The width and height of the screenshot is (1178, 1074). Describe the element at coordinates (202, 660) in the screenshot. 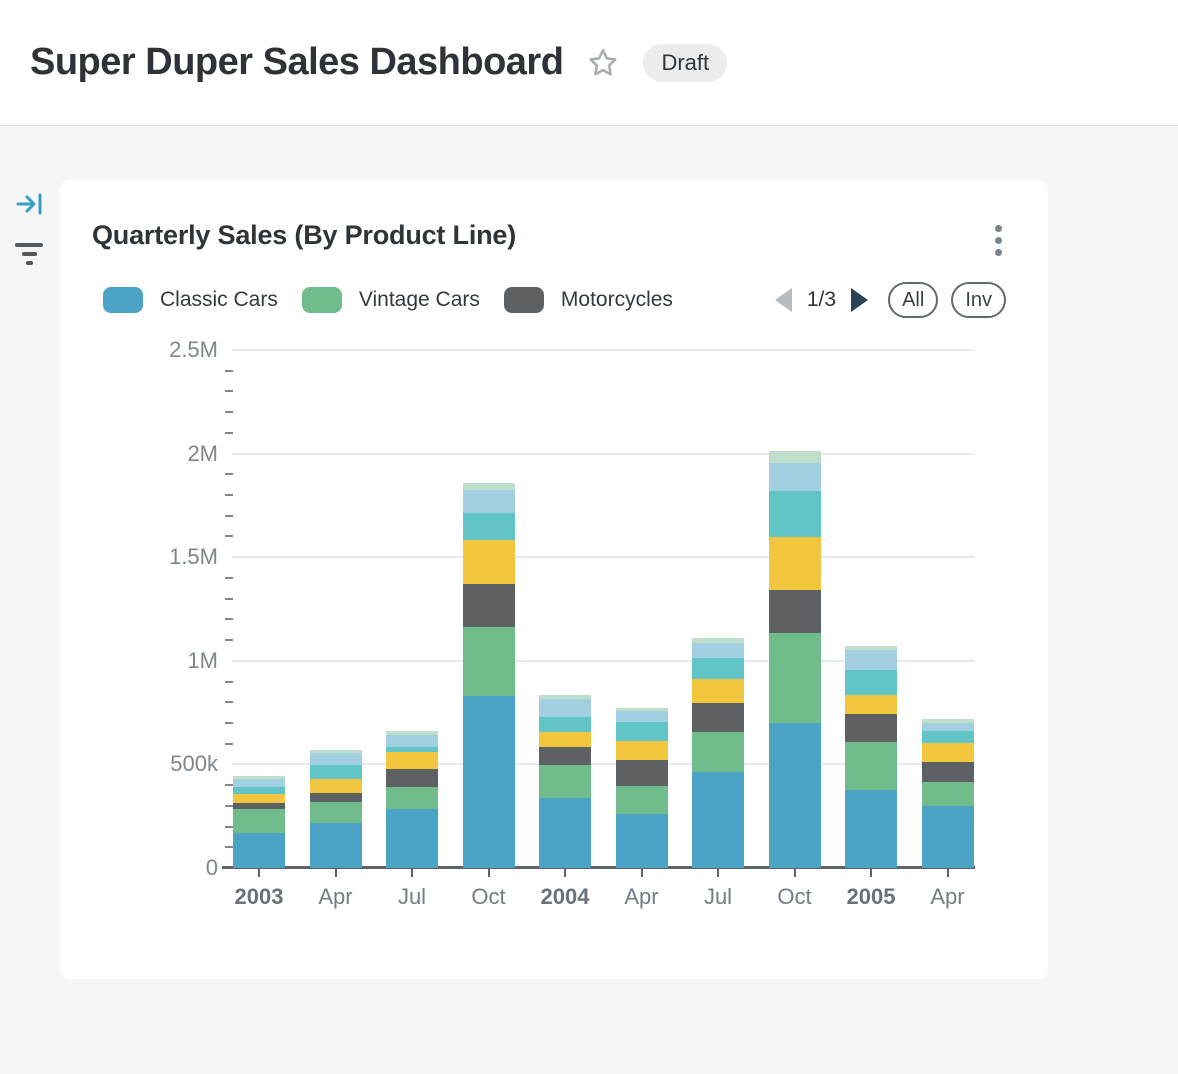

I see `y-axis-label: 1M` at that location.